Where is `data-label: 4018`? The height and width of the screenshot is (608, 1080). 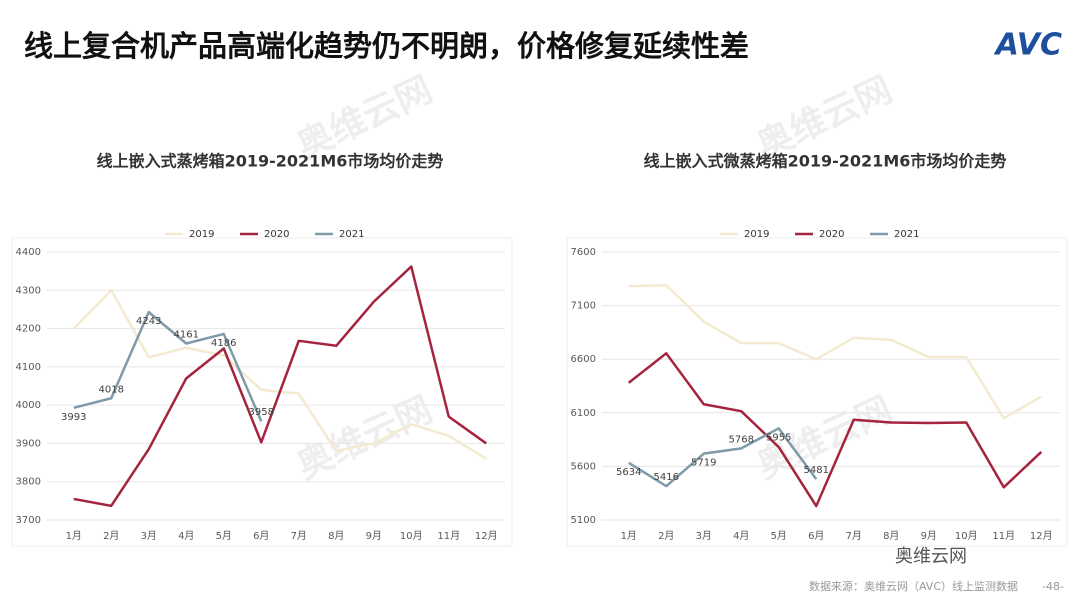 data-label: 4018 is located at coordinates (111, 389).